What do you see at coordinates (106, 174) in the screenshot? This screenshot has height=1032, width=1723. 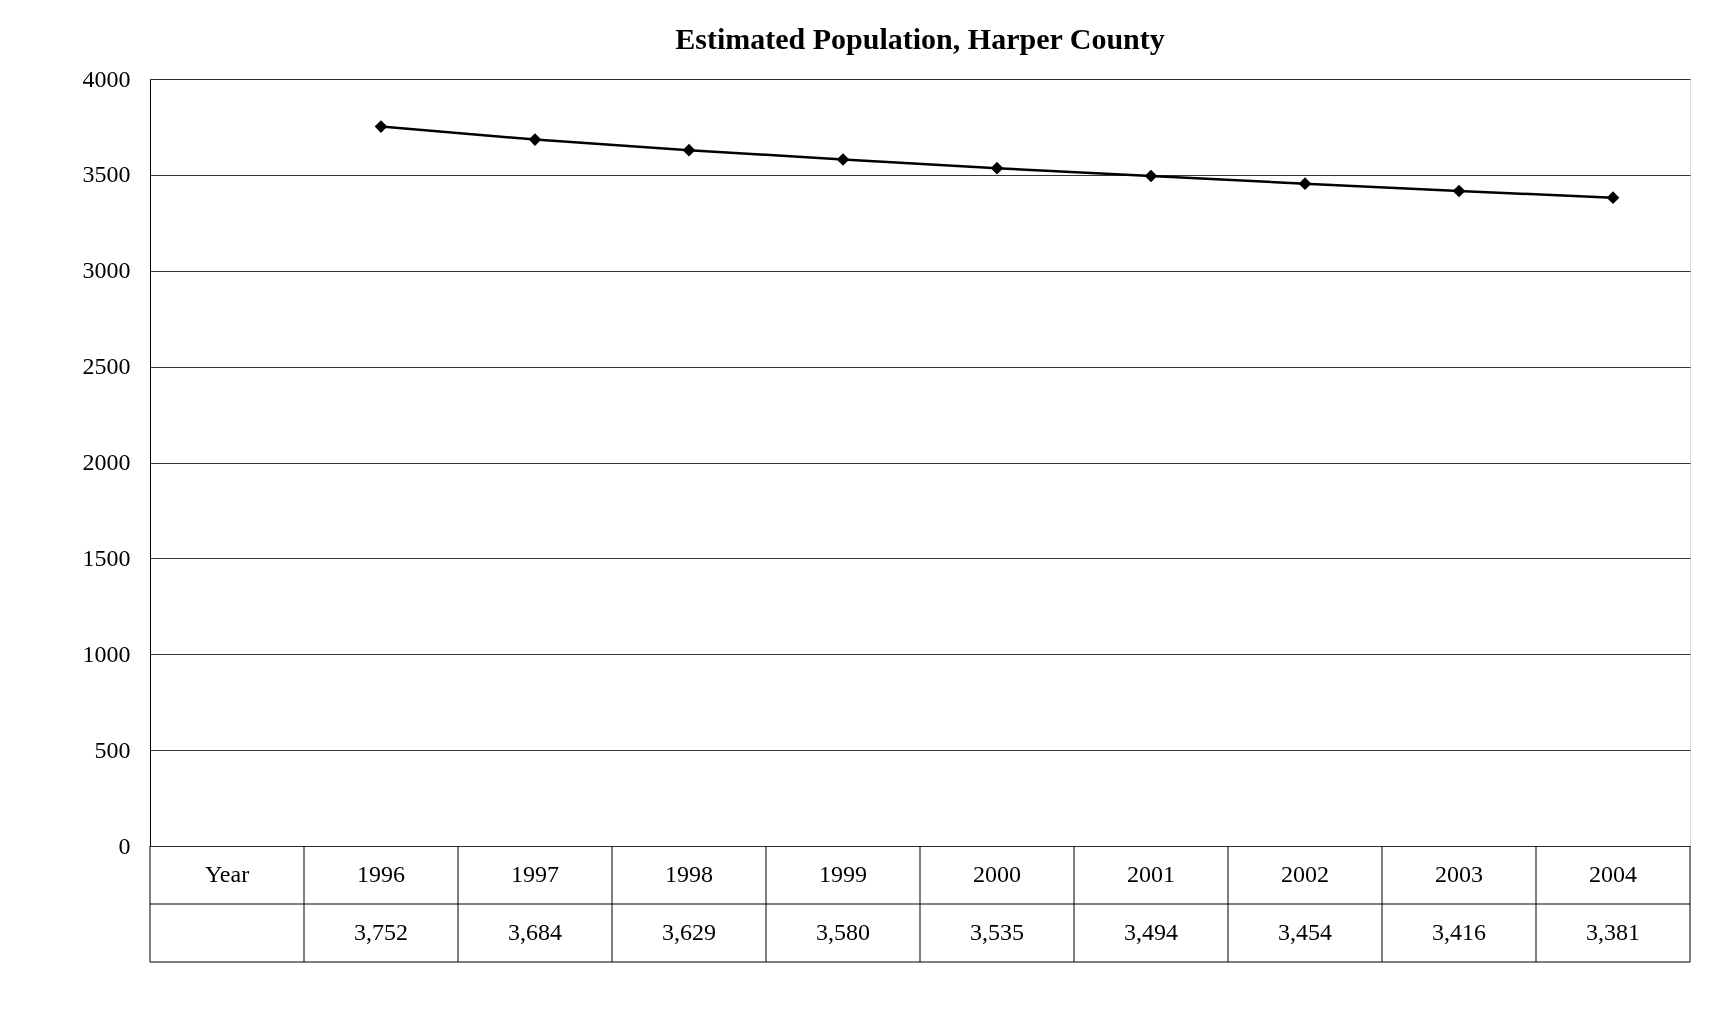 I see `y-tick-label: 3500` at bounding box center [106, 174].